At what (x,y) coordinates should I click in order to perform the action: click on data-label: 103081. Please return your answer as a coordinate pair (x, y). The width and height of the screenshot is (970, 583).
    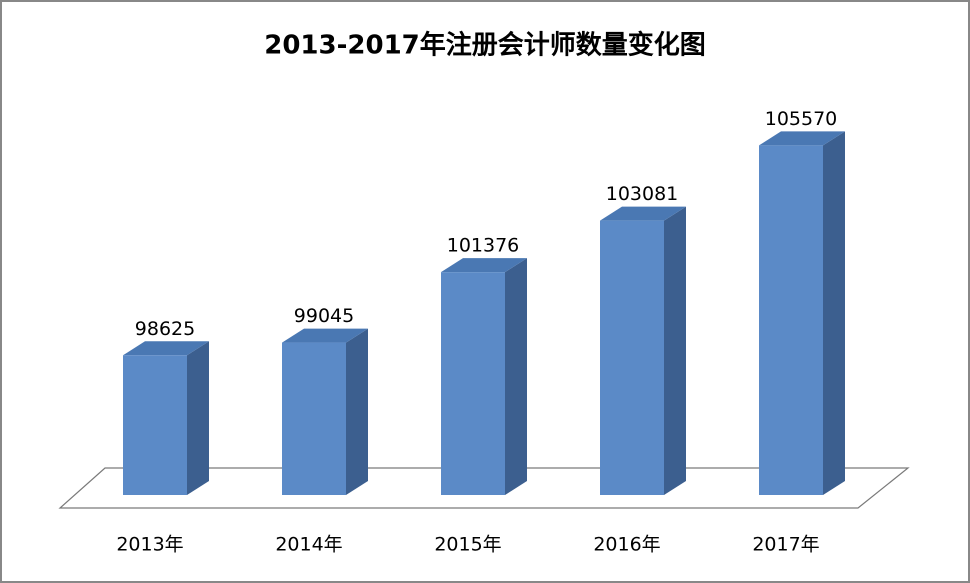
    Looking at the image, I should click on (642, 194).